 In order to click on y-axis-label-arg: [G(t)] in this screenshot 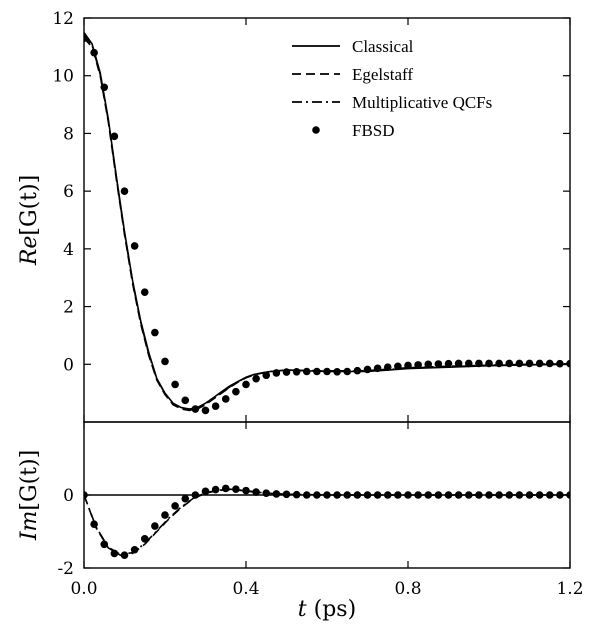, I will do `click(29, 480)`.